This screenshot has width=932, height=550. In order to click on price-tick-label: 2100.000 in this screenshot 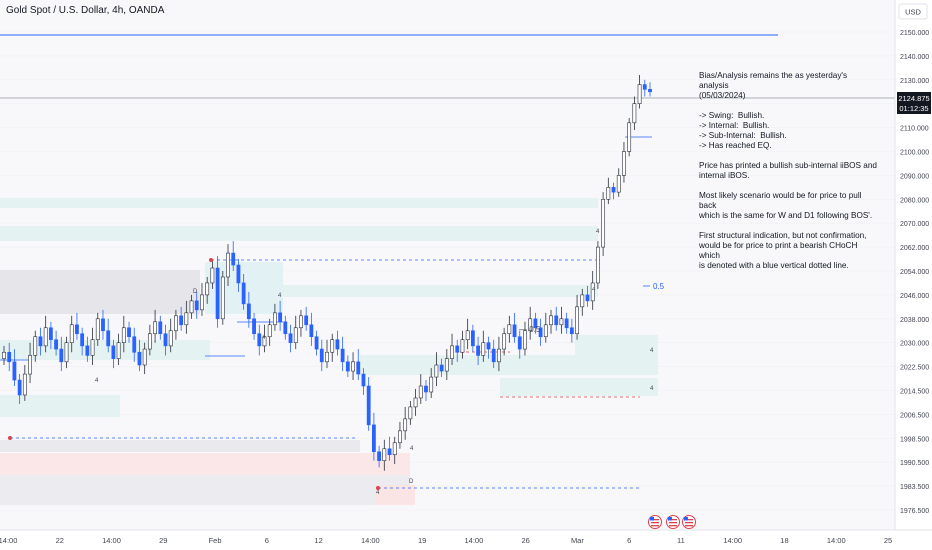, I will do `click(914, 153)`.